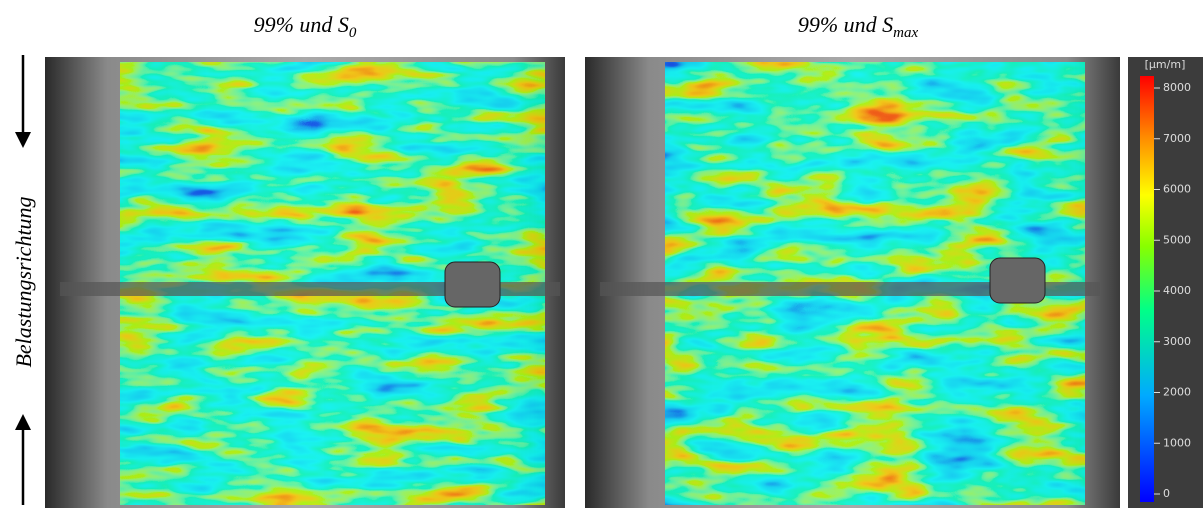 This screenshot has height=508, width=1203. What do you see at coordinates (1165, 282) in the screenshot?
I see `colorbar: [µm/m] 0 1000 2000 3000 4000 5000 6000 7000 8000` at bounding box center [1165, 282].